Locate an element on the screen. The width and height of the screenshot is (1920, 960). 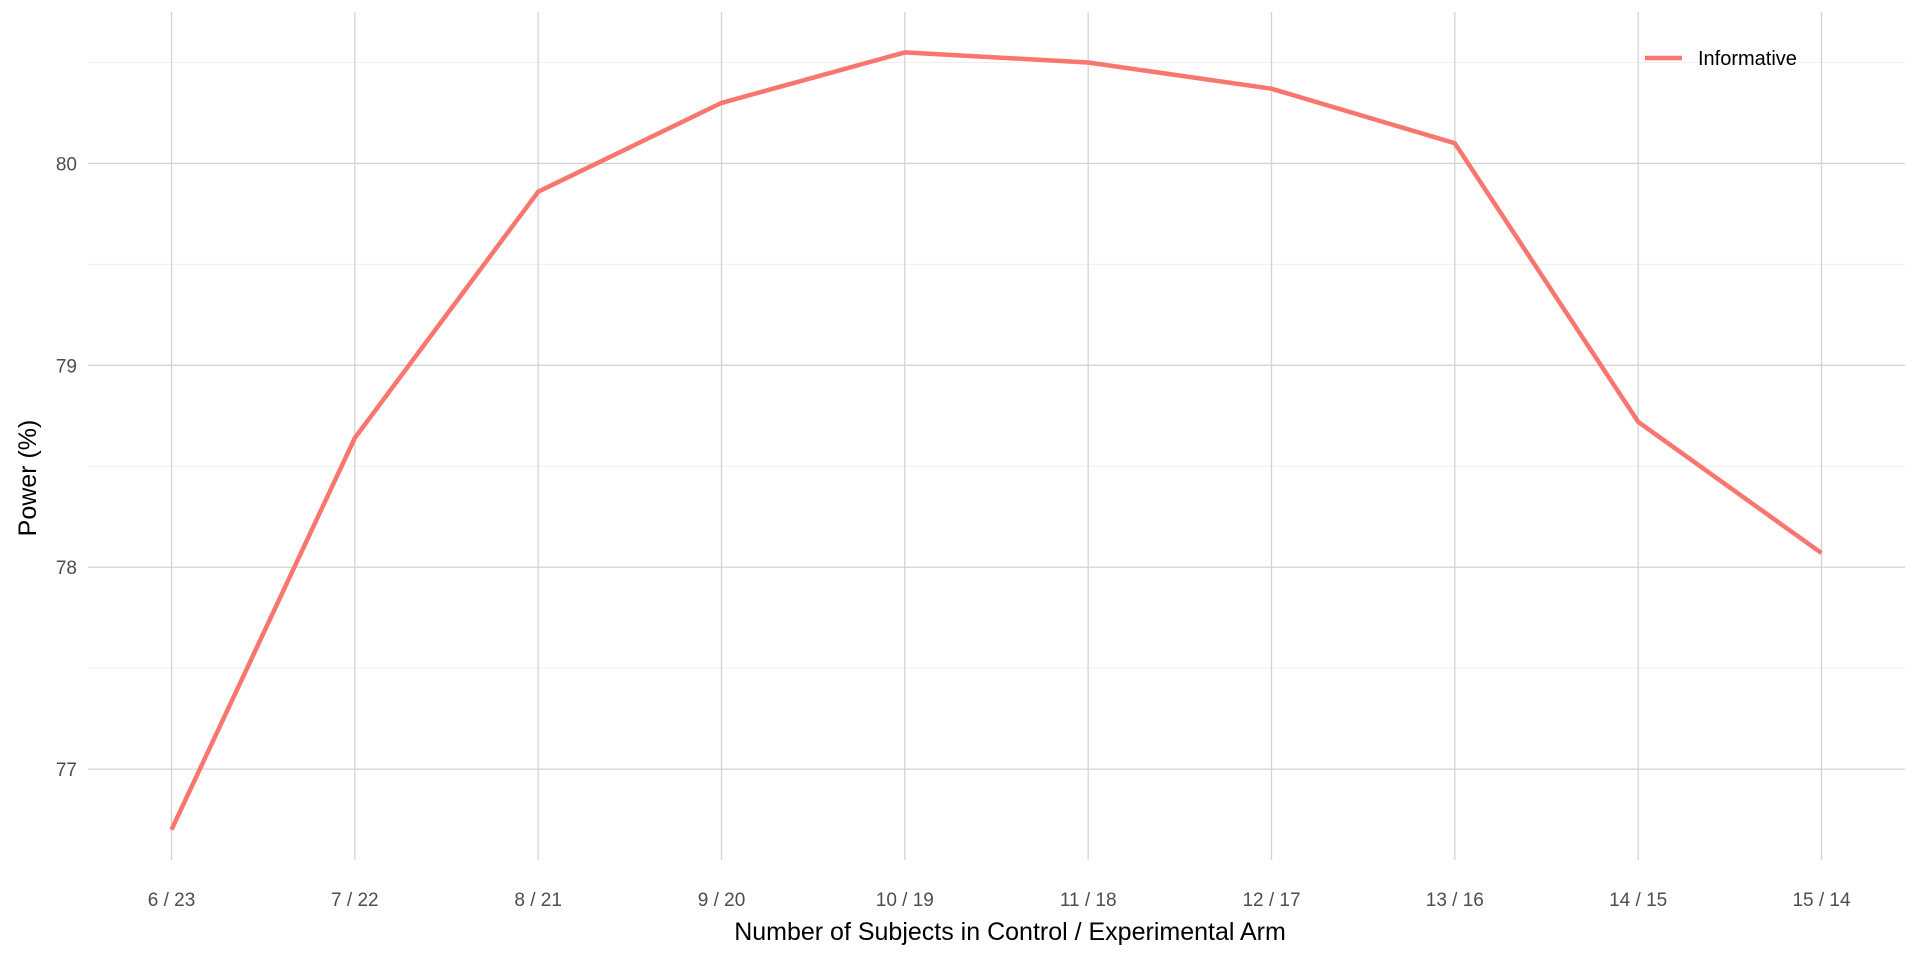
legend: Informative is located at coordinates (1721, 59).